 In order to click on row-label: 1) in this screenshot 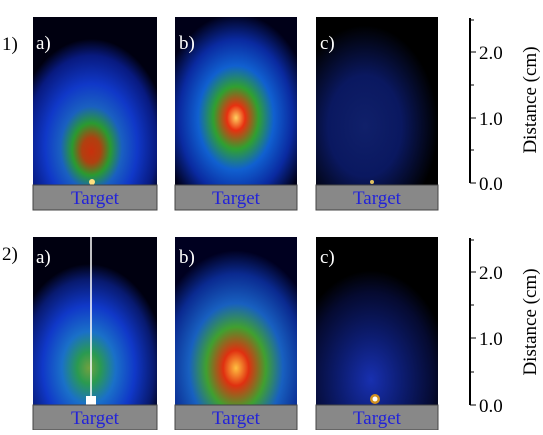, I will do `click(10, 44)`.